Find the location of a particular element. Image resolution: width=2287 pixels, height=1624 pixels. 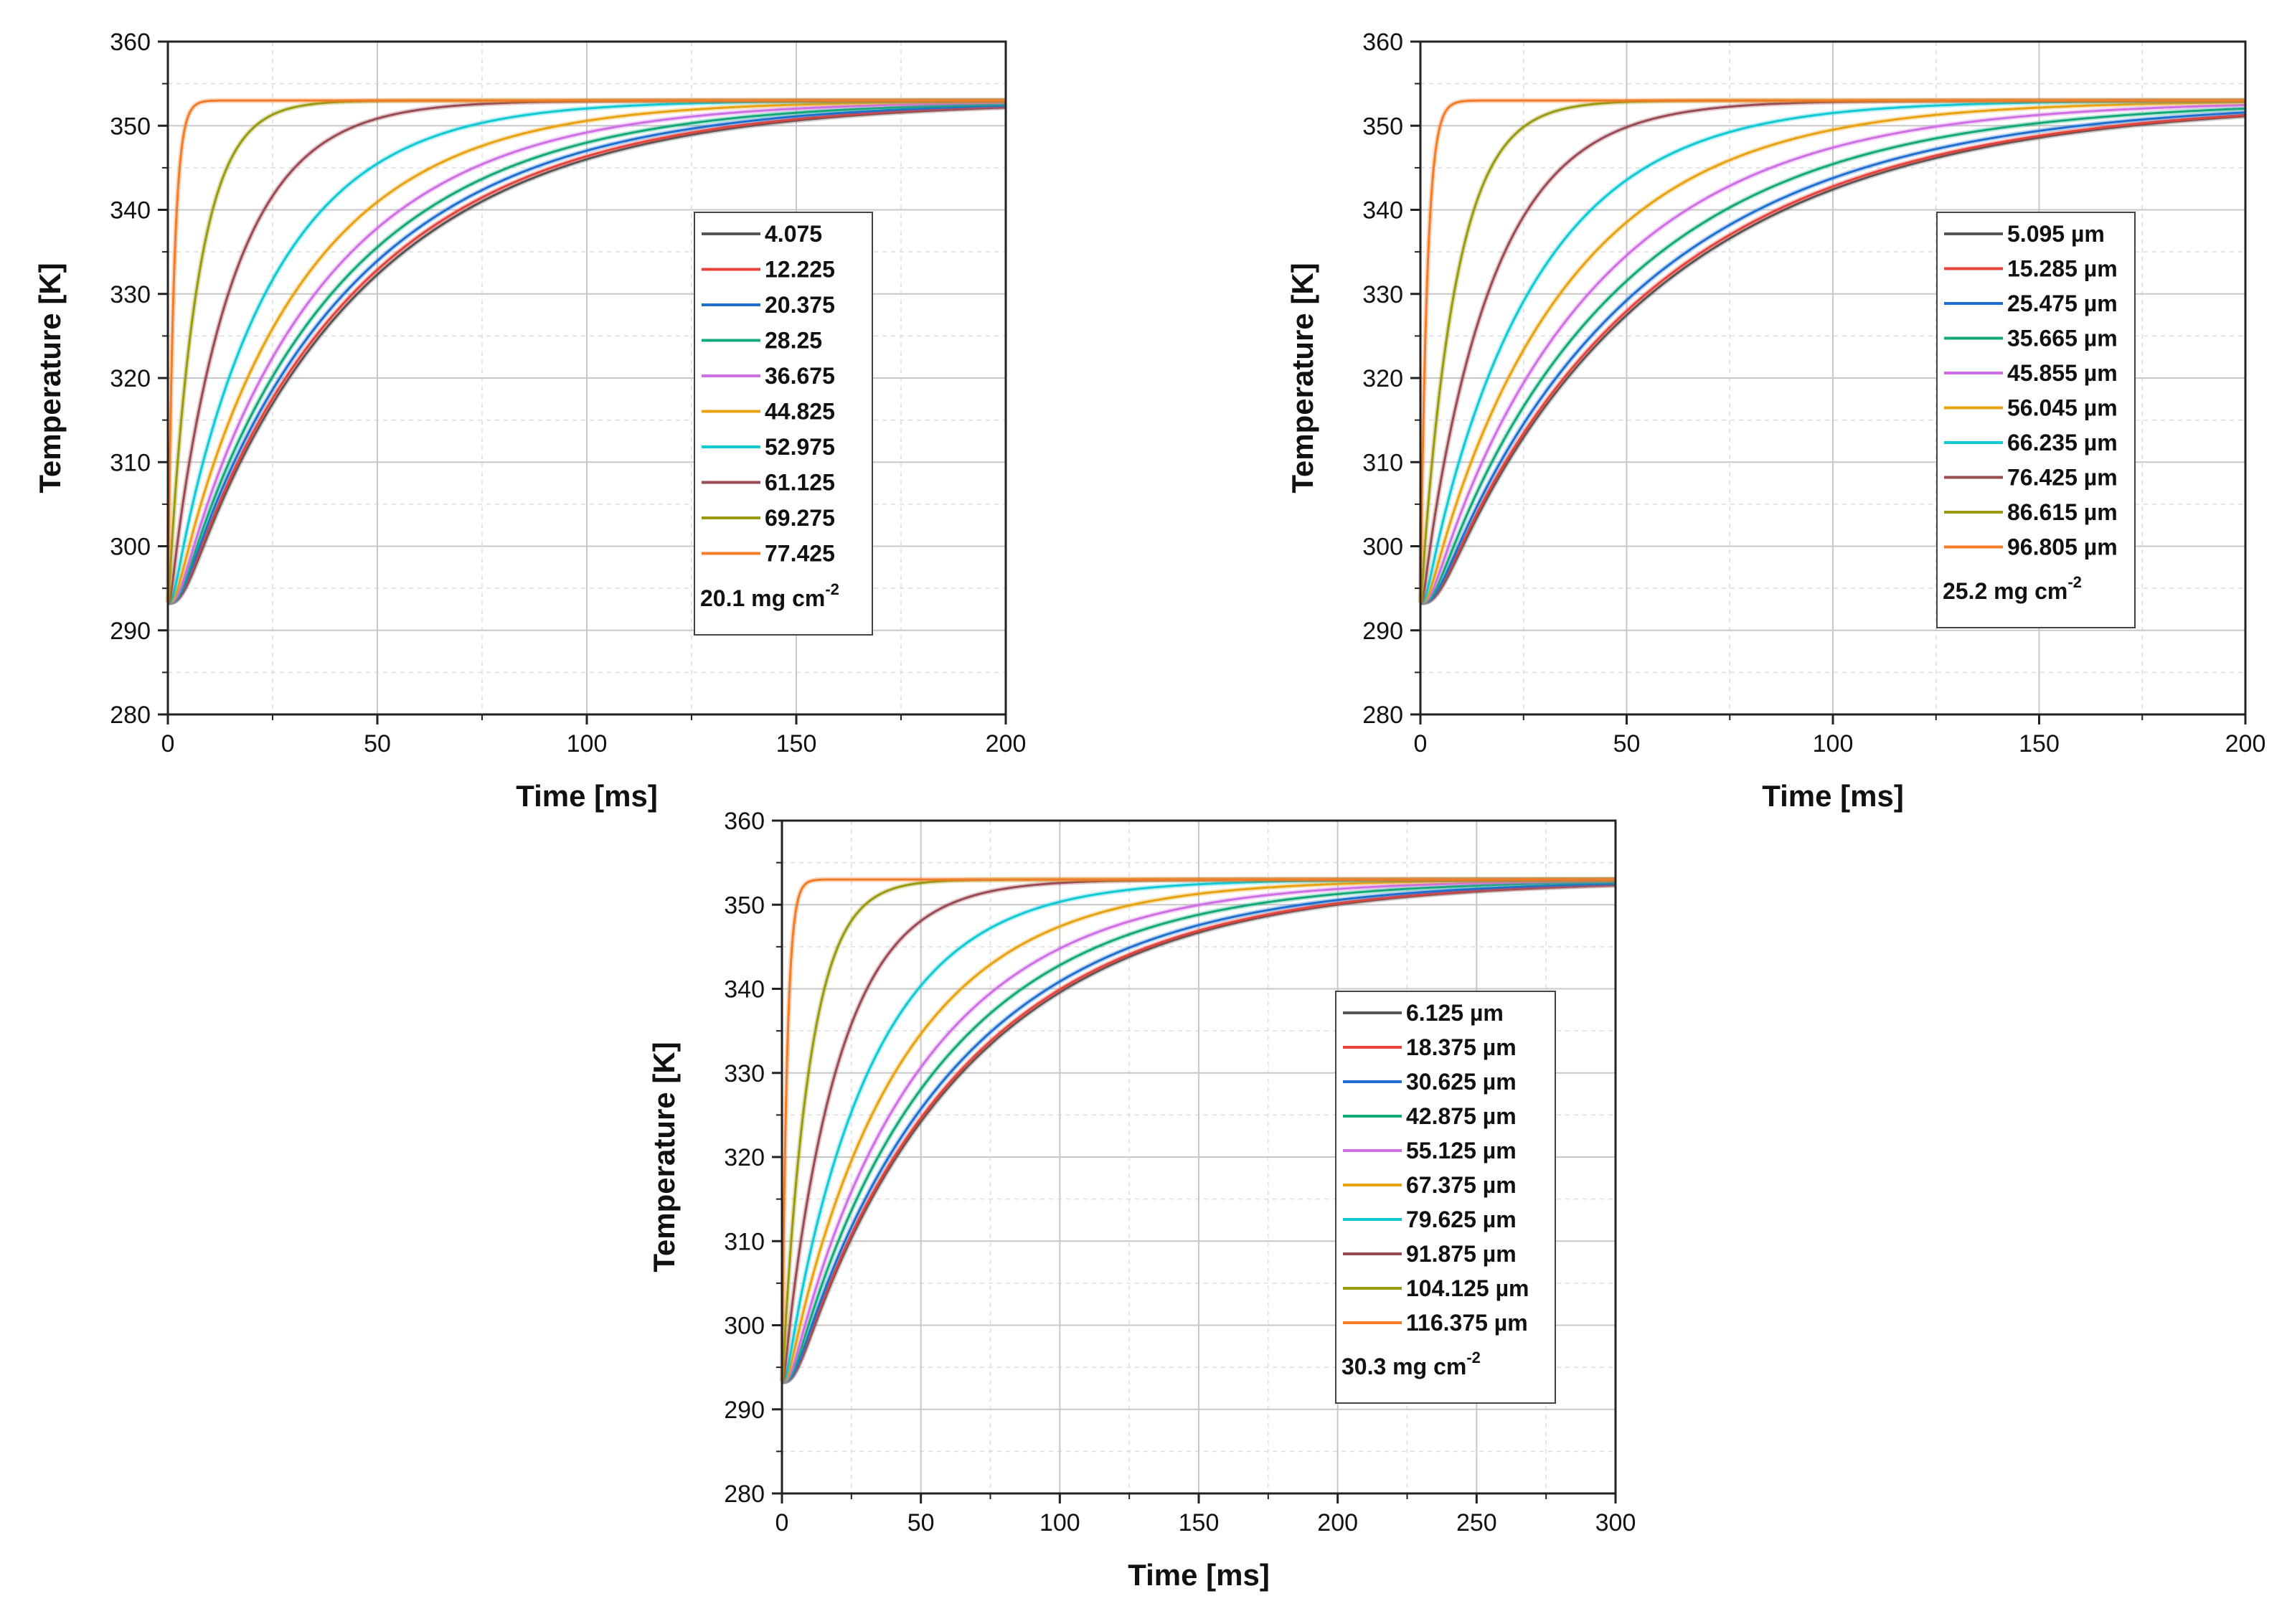

series-line-25-475-m is located at coordinates (1832, 357).